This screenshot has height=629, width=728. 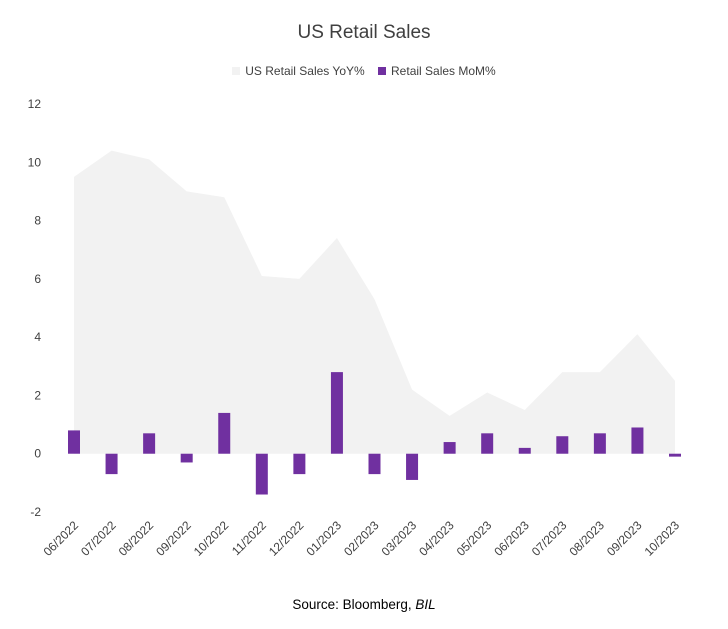 I want to click on x-tick-label: 08/2023, so click(x=586, y=538).